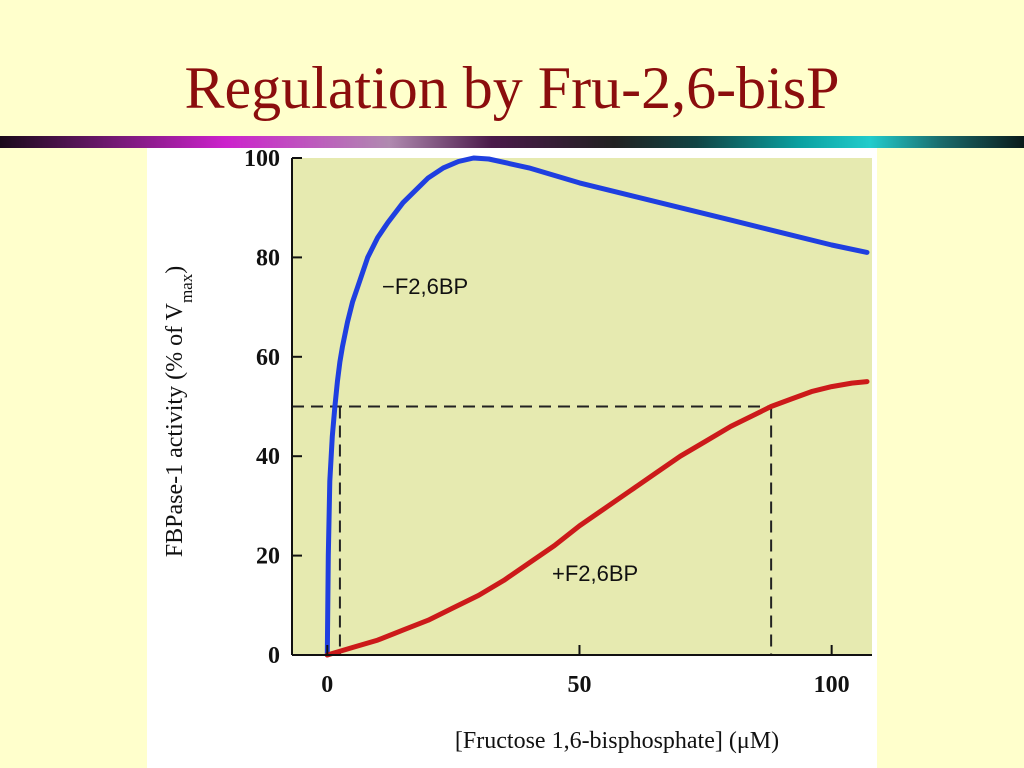  Describe the element at coordinates (617, 741) in the screenshot. I see `x-axis-label: [Fructose 1,6-bisphosphate] (μM)` at that location.